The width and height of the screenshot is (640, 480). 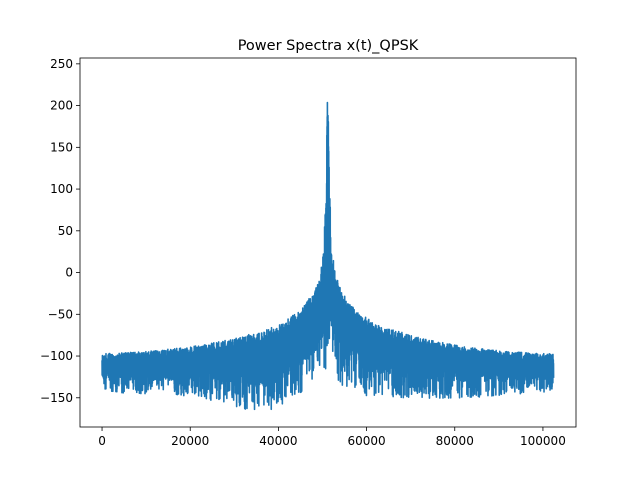 What do you see at coordinates (190, 441) in the screenshot?
I see `x-tick-label: 20000` at bounding box center [190, 441].